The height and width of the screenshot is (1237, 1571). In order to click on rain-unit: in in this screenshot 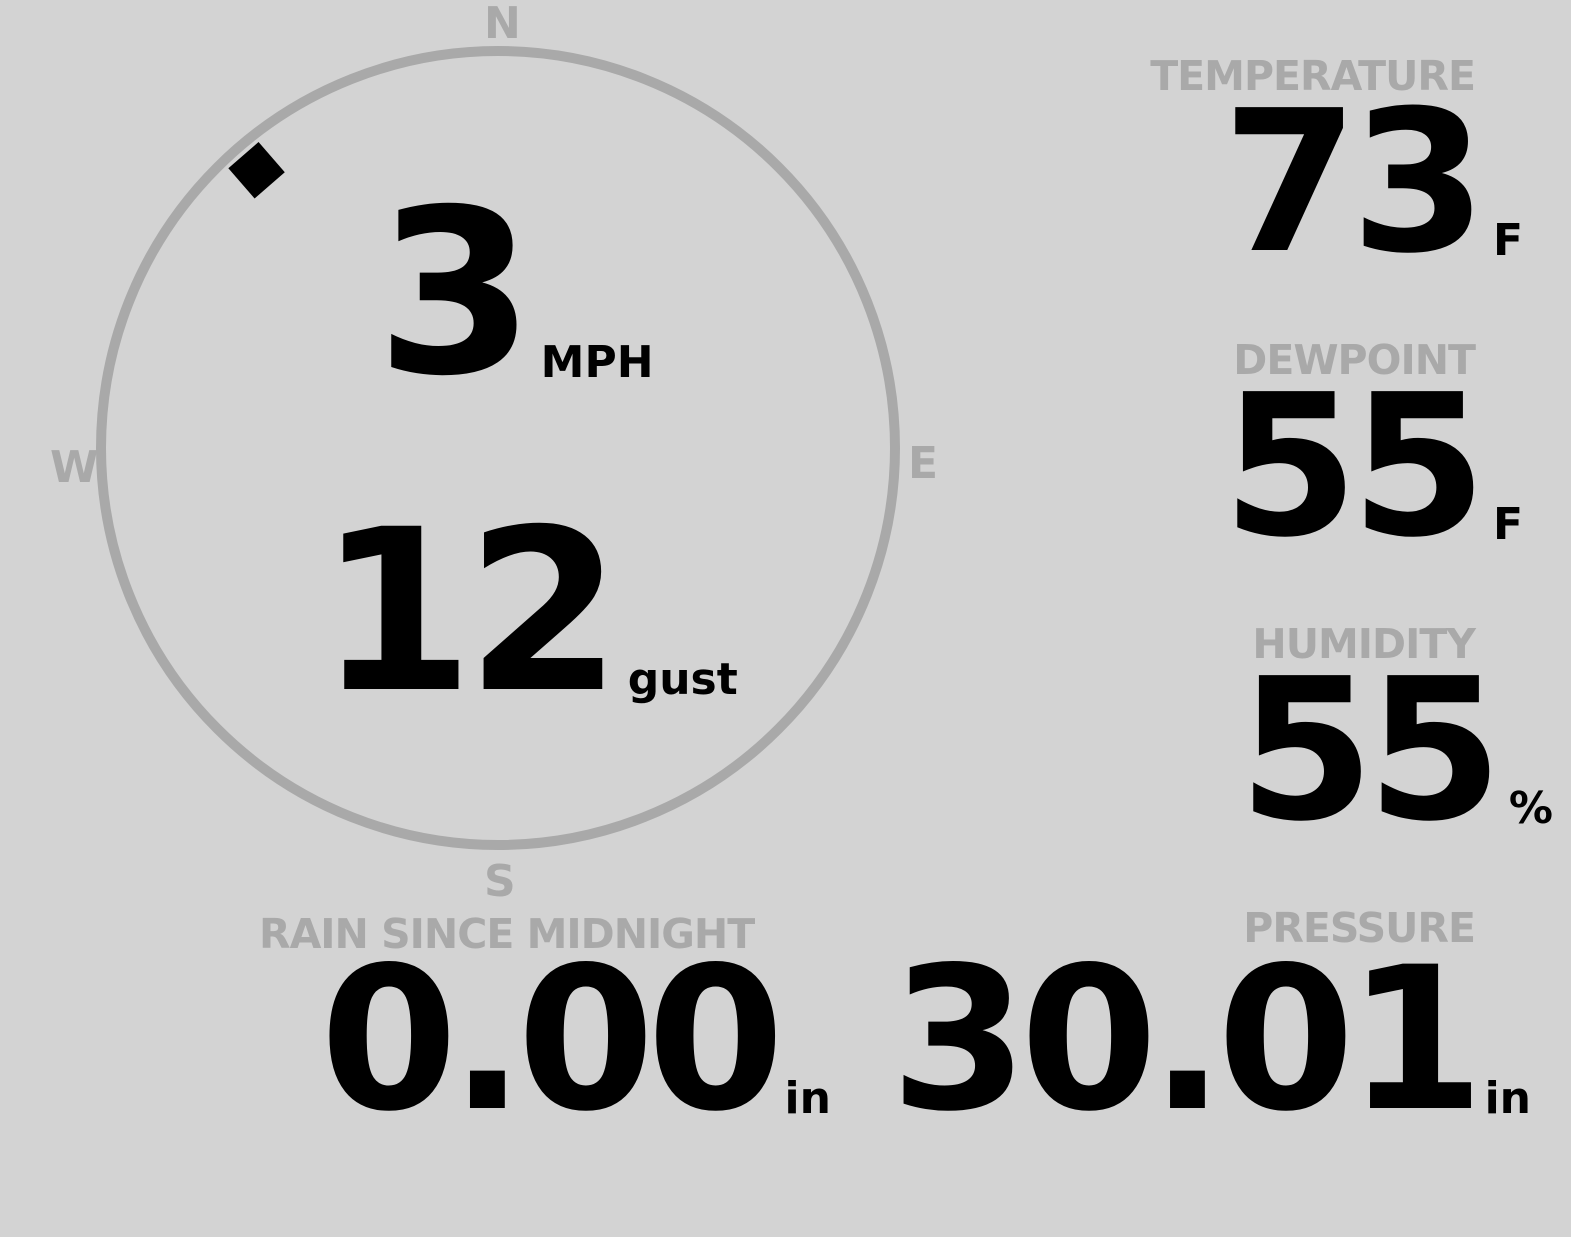, I will do `click(807, 1098)`.